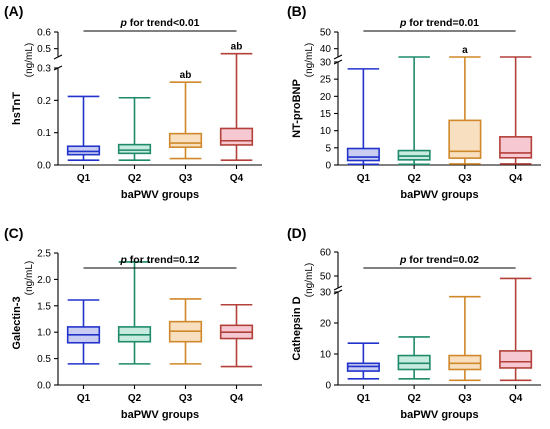 The width and height of the screenshot is (550, 429). I want to click on panel-d-y-axis-label: Cathepsin D, so click(297, 328).